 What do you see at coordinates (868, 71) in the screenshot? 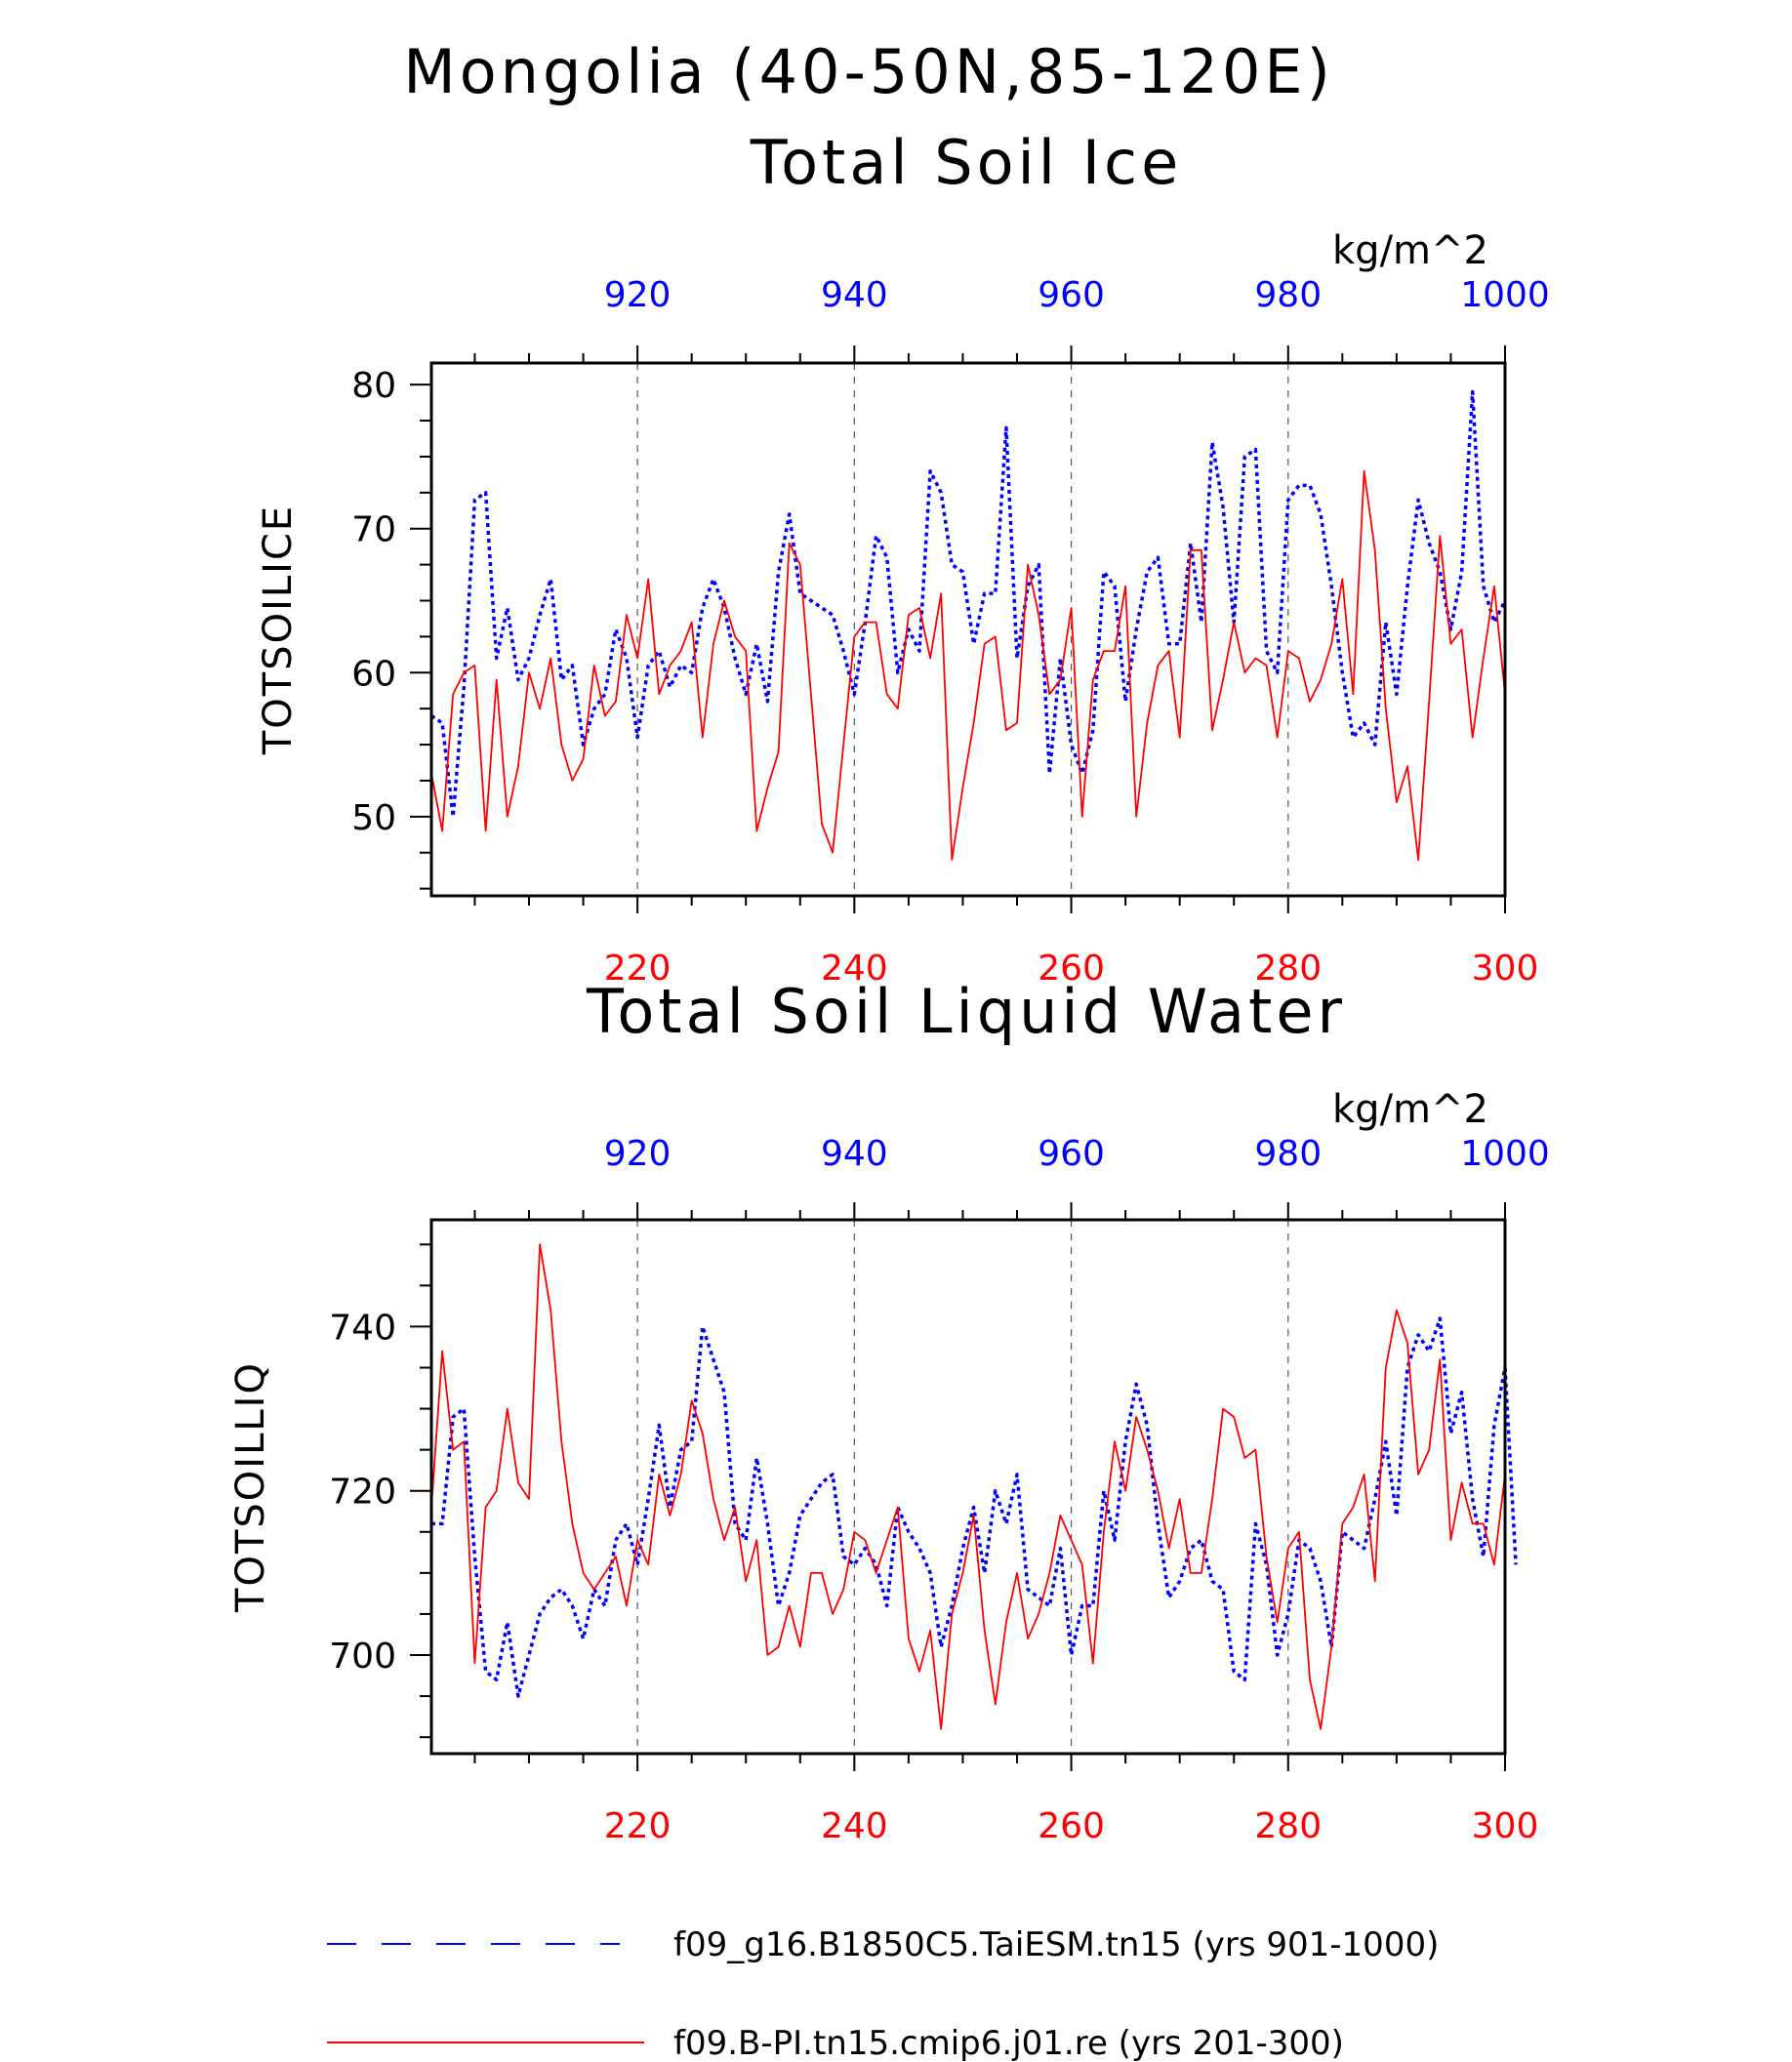
I see `figure-title: Mongolia (40-50N,85-120E)` at bounding box center [868, 71].